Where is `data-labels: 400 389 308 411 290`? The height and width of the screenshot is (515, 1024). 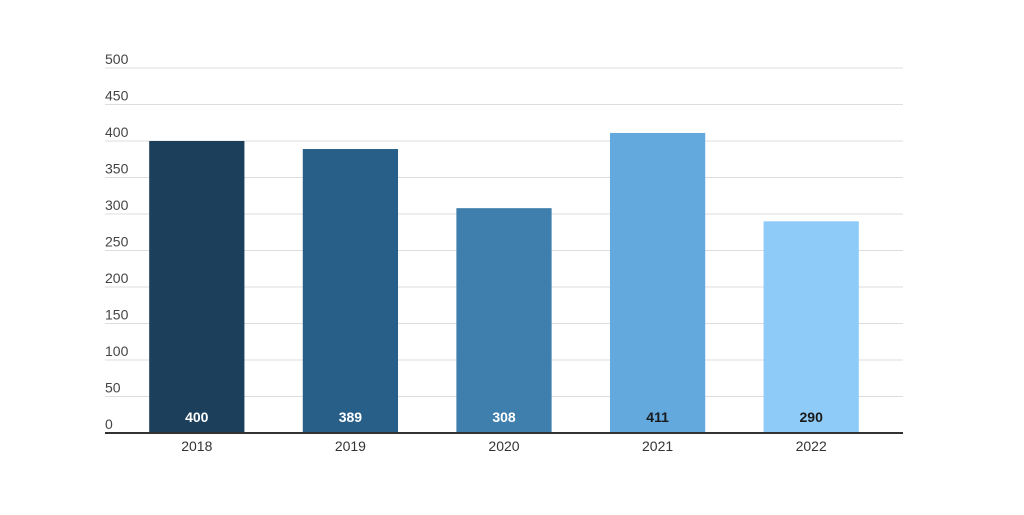
data-labels: 400 389 308 411 290 is located at coordinates (504, 417).